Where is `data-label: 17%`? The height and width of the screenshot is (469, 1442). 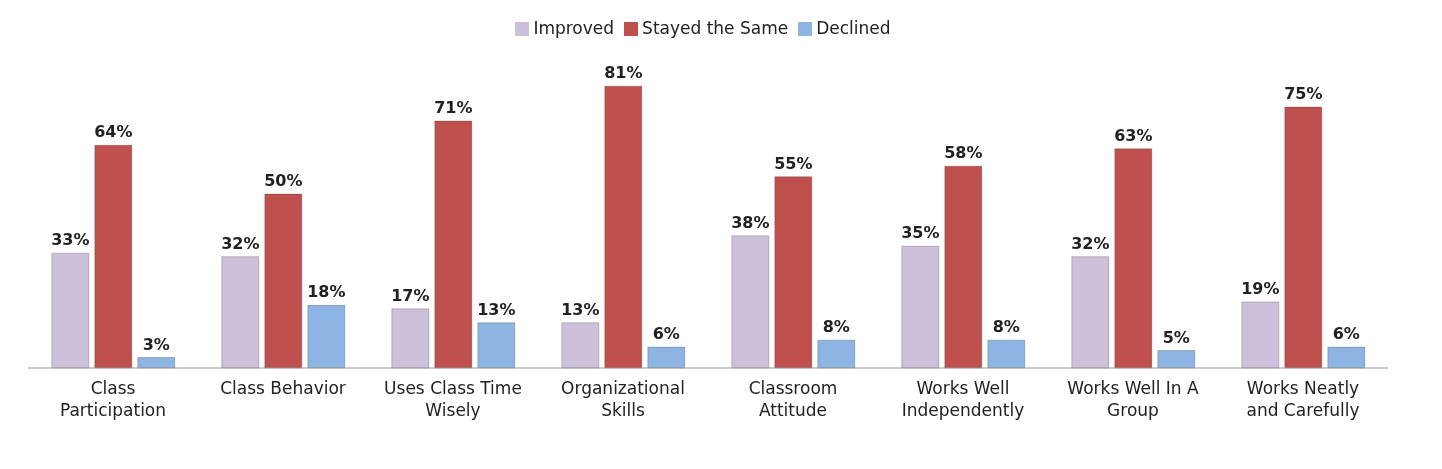
data-label: 17% is located at coordinates (410, 295).